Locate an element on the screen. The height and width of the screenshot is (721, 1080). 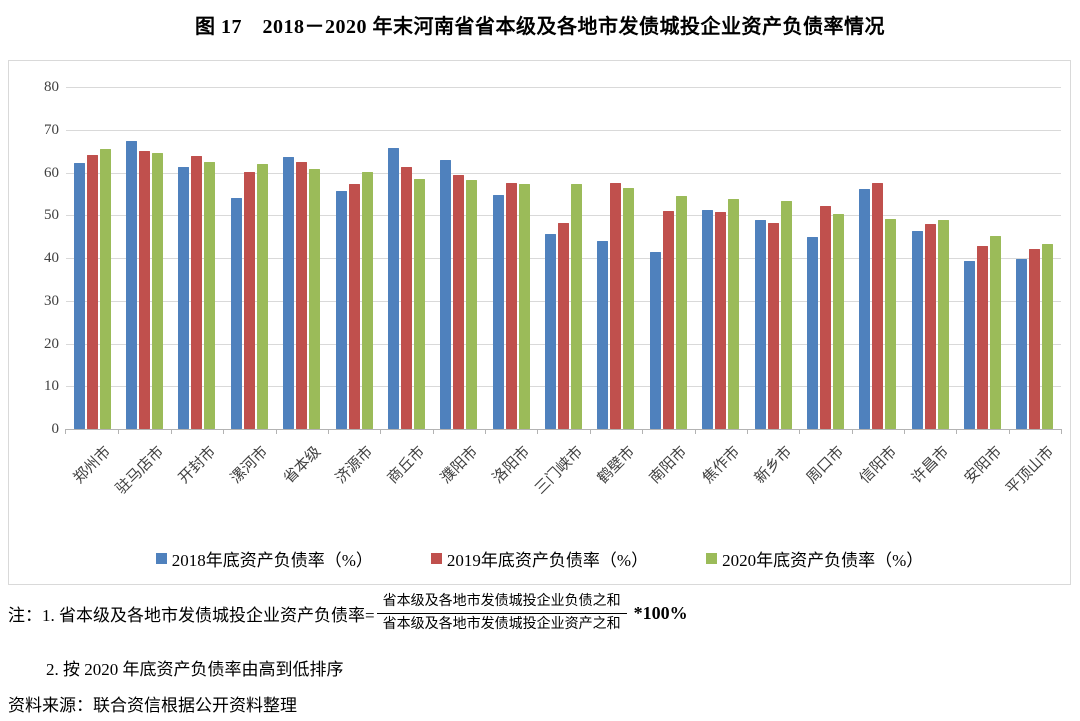
x-label-cell: 开封市 is located at coordinates (198, 485).